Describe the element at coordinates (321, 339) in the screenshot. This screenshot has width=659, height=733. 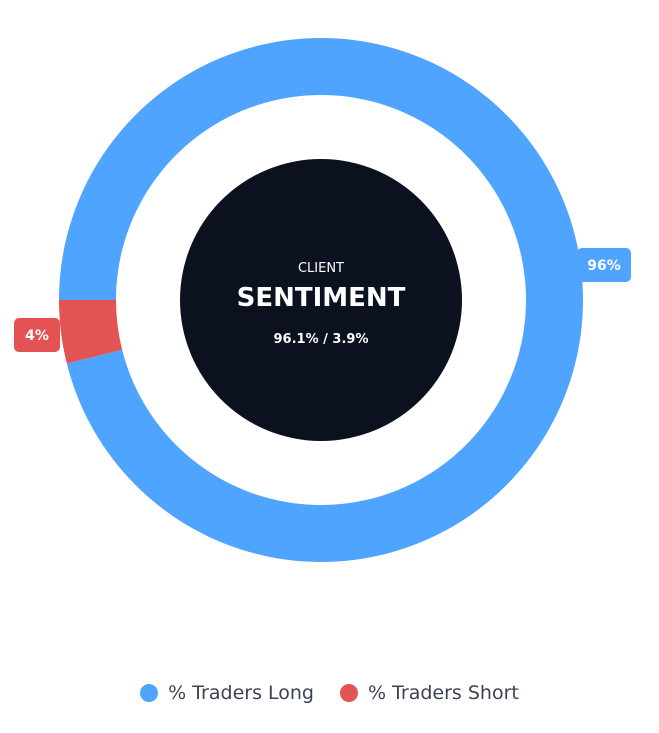
I see `center-ratio: 96.1% / 3.9%` at that location.